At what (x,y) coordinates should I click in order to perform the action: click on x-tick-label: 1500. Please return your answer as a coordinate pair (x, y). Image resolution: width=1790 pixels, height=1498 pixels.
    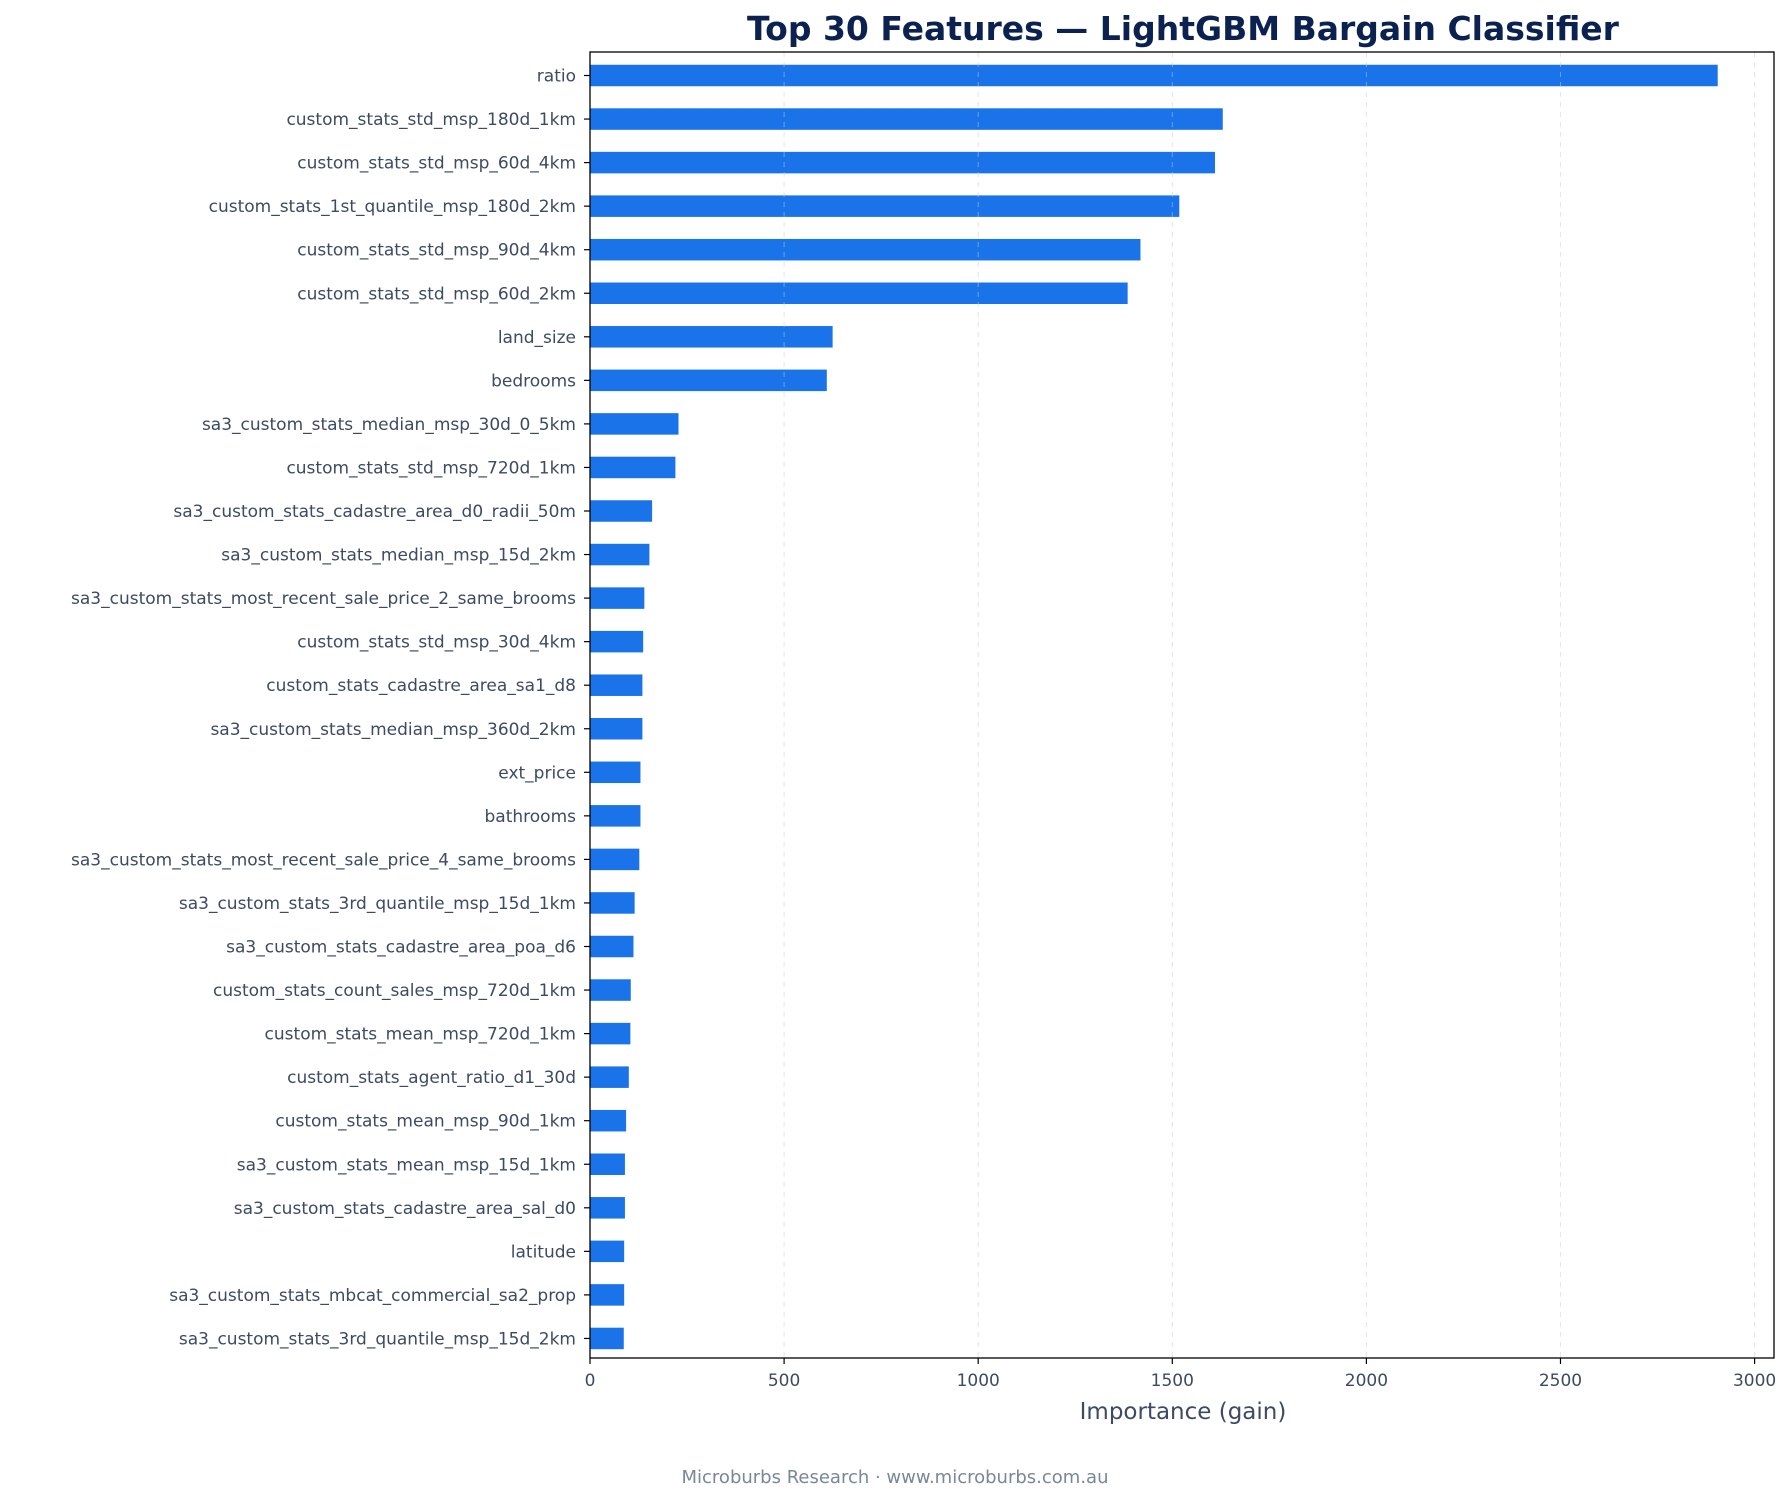
    Looking at the image, I should click on (1172, 1381).